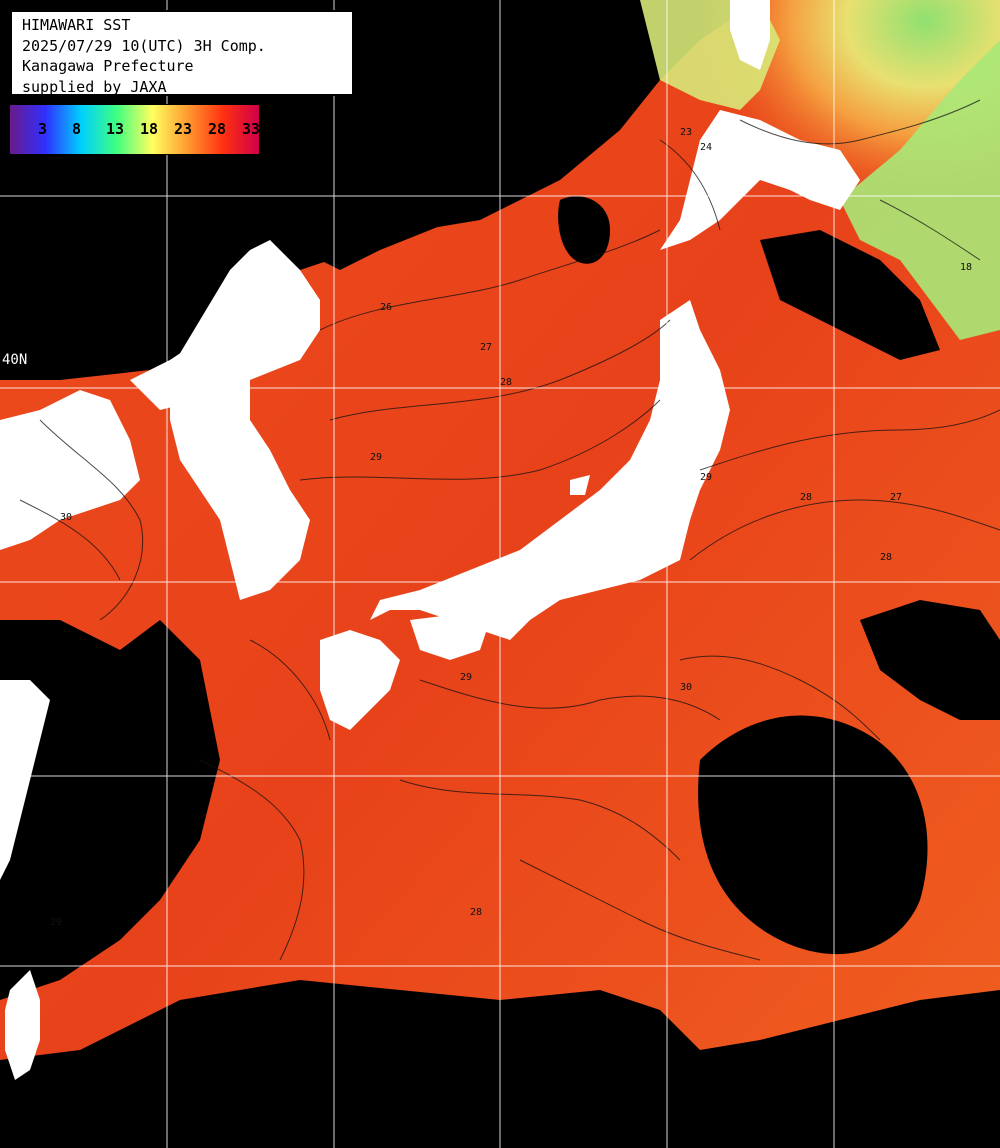 This screenshot has width=1000, height=1148. I want to click on scale-tick: 13, so click(115, 129).